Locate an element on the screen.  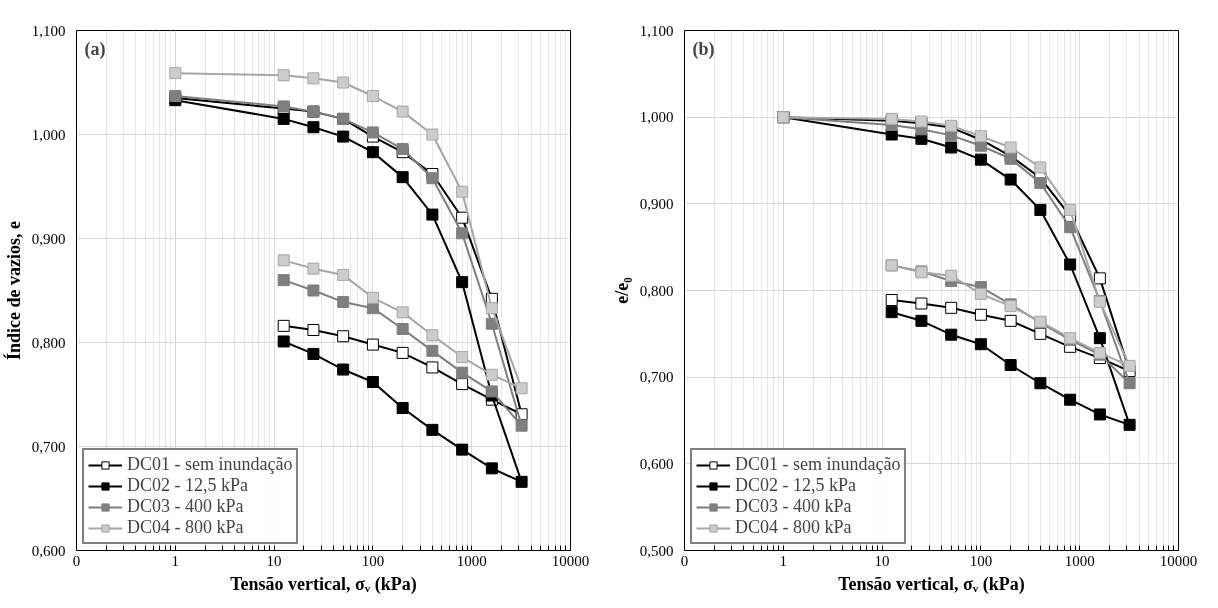
y-axis-title: e/e₀ is located at coordinates (621, 290).